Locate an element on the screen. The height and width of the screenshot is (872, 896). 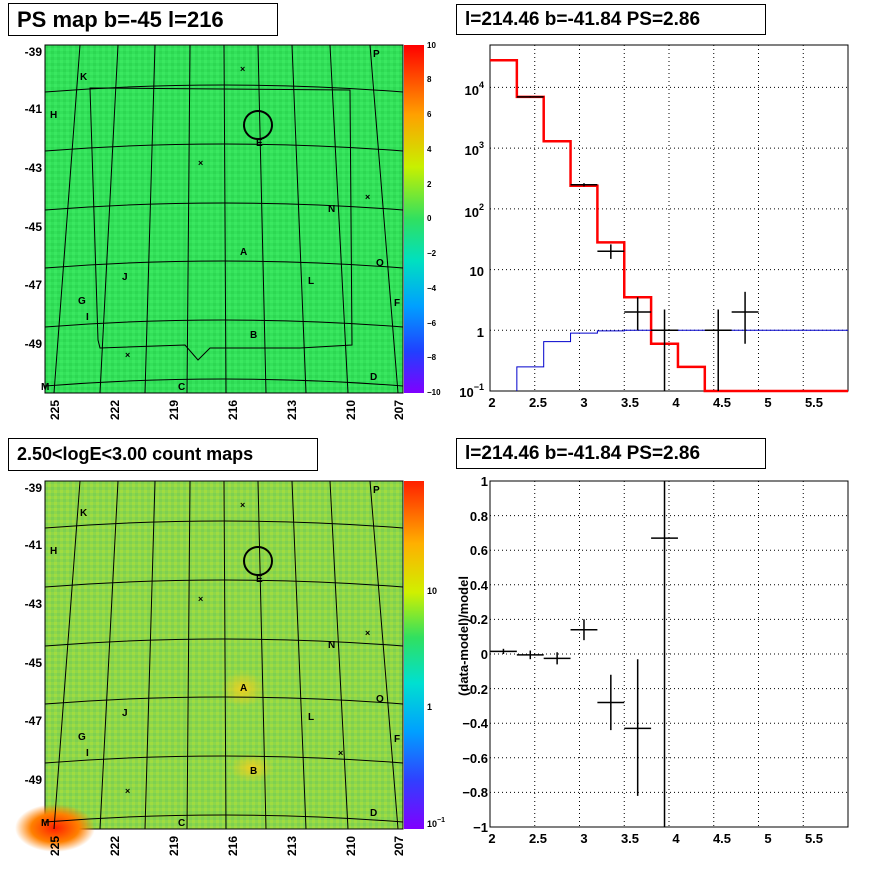
hotspot-m is located at coordinates (55, 828).